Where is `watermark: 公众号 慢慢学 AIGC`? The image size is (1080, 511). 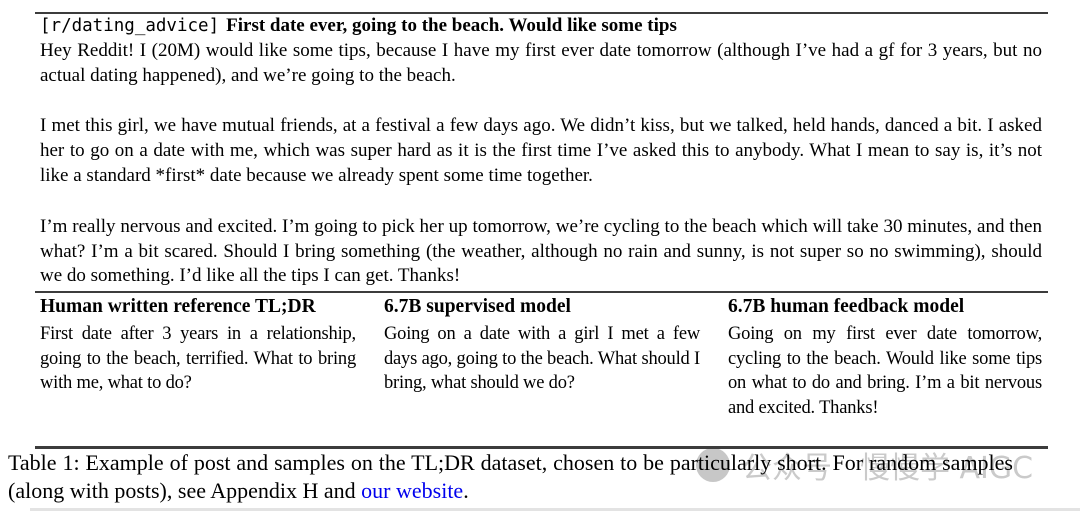
watermark: 公众号 慢慢学 AIGC is located at coordinates (864, 465).